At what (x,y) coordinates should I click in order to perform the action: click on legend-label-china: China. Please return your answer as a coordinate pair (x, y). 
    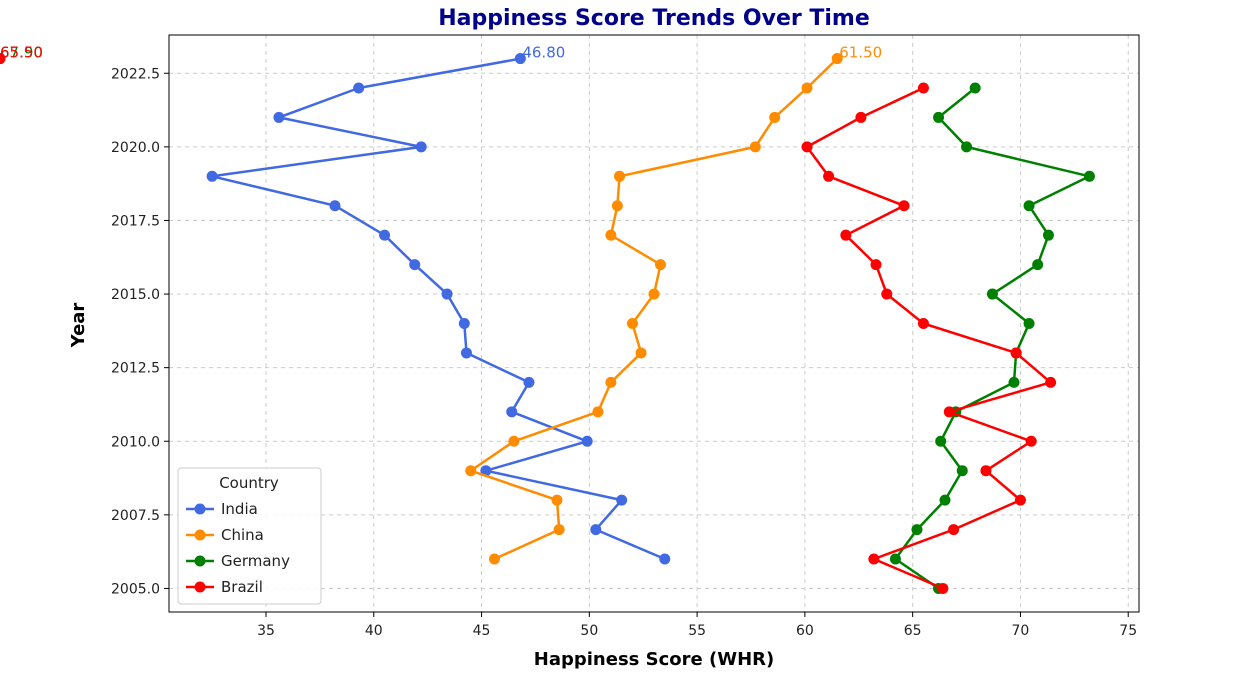
    Looking at the image, I should click on (242, 535).